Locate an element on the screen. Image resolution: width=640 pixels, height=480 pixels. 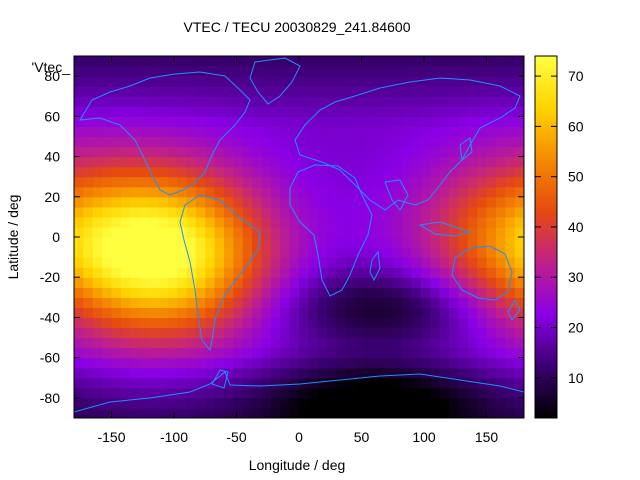
y-tick-label: 60 is located at coordinates (52, 116).